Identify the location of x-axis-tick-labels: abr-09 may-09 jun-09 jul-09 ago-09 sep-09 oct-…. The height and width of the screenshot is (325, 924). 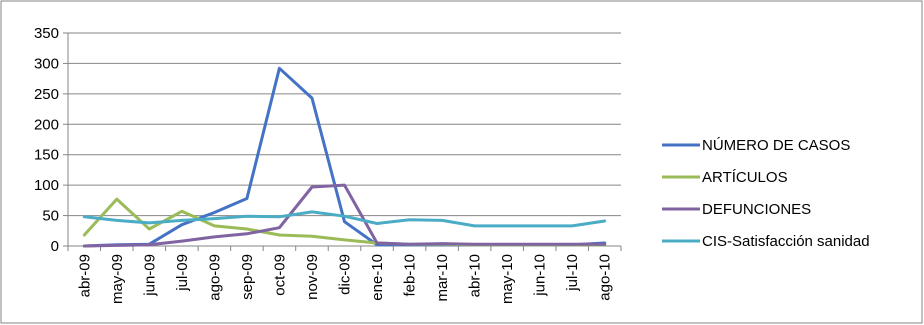
(344, 279).